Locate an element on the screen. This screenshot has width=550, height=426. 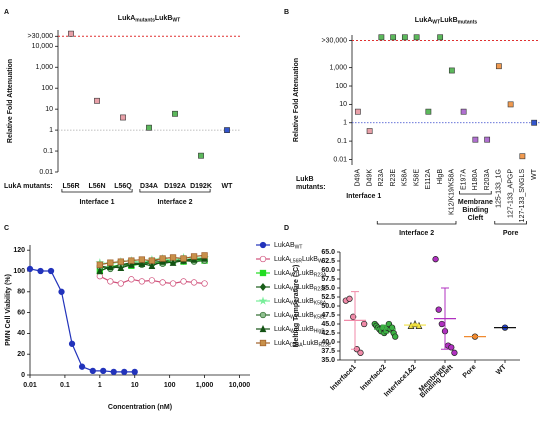
y-tick-label: 0.01 is located at coordinates (340, 159).